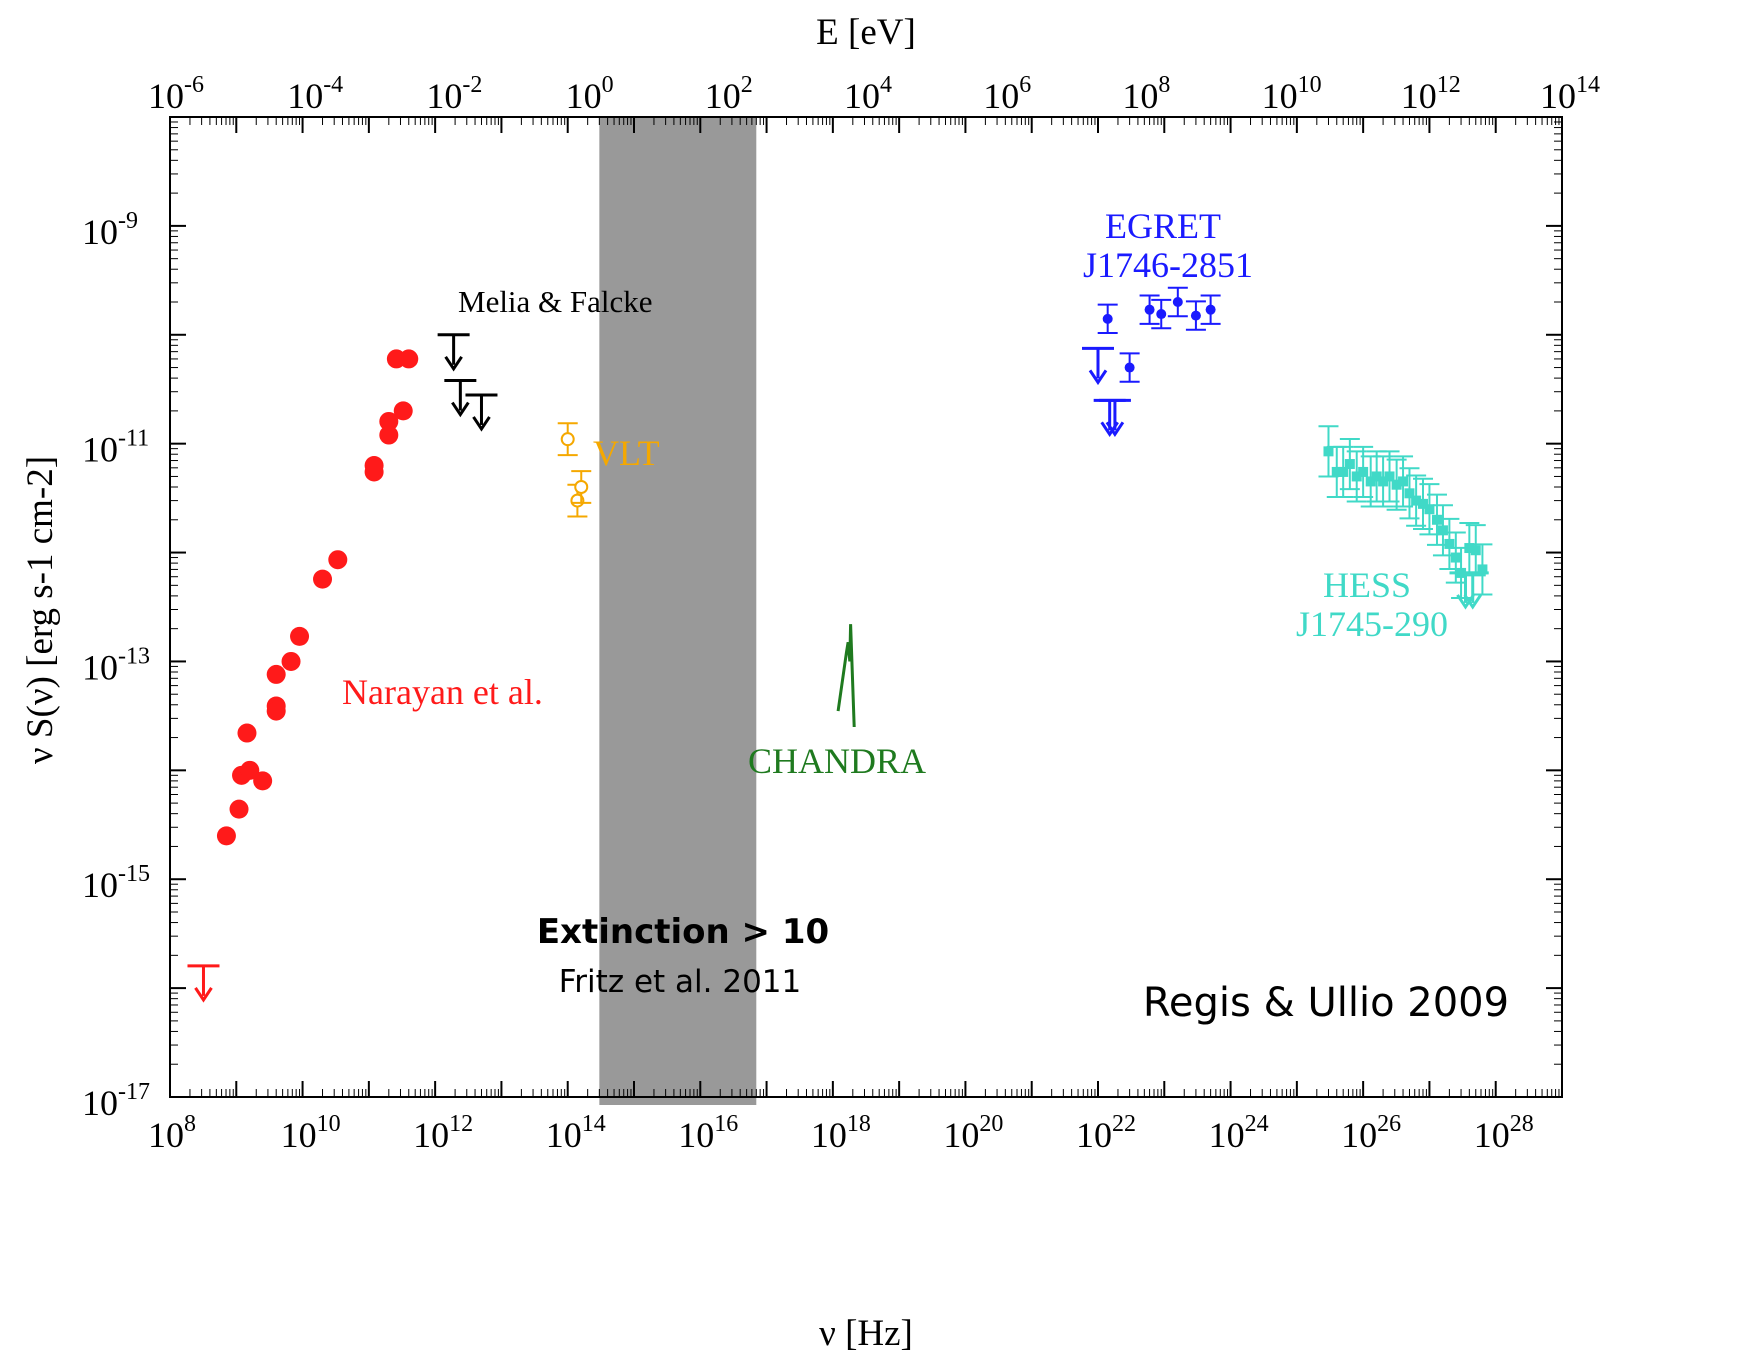 This screenshot has width=1762, height=1359. I want to click on legend-label-chandra: CHANDRA, so click(837, 761).